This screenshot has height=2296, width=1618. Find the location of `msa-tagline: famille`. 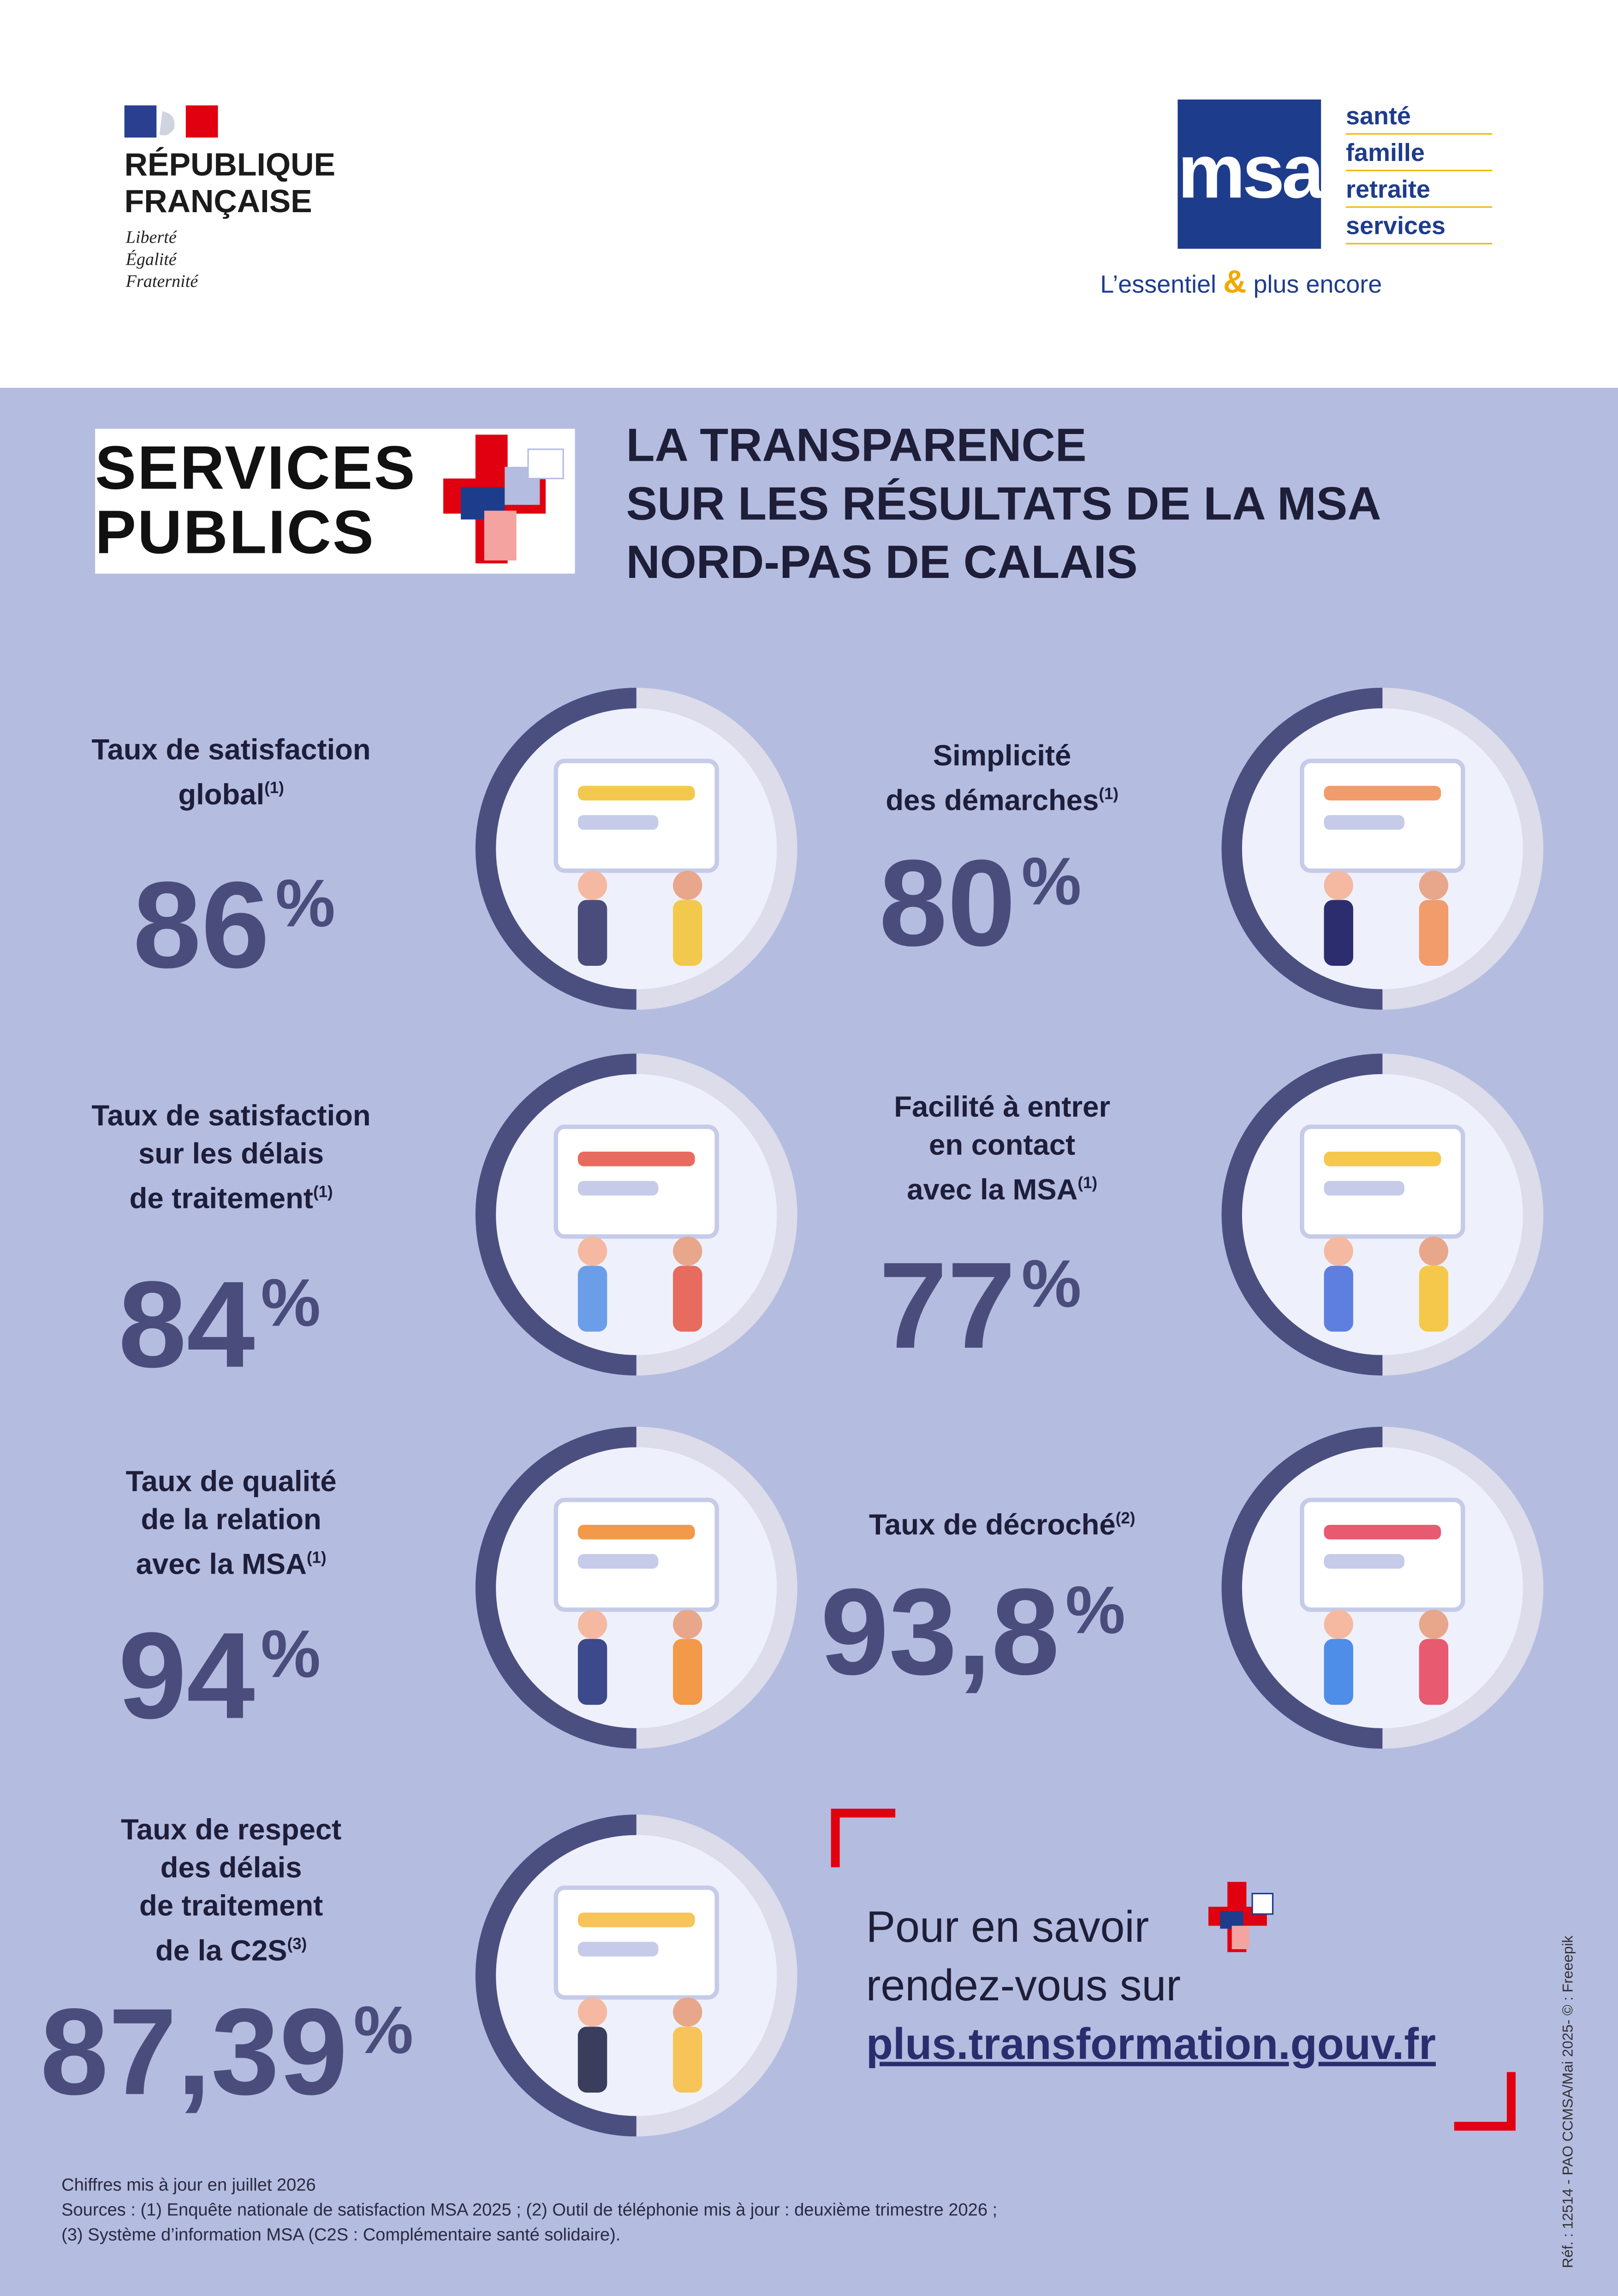

msa-tagline: famille is located at coordinates (1419, 154).